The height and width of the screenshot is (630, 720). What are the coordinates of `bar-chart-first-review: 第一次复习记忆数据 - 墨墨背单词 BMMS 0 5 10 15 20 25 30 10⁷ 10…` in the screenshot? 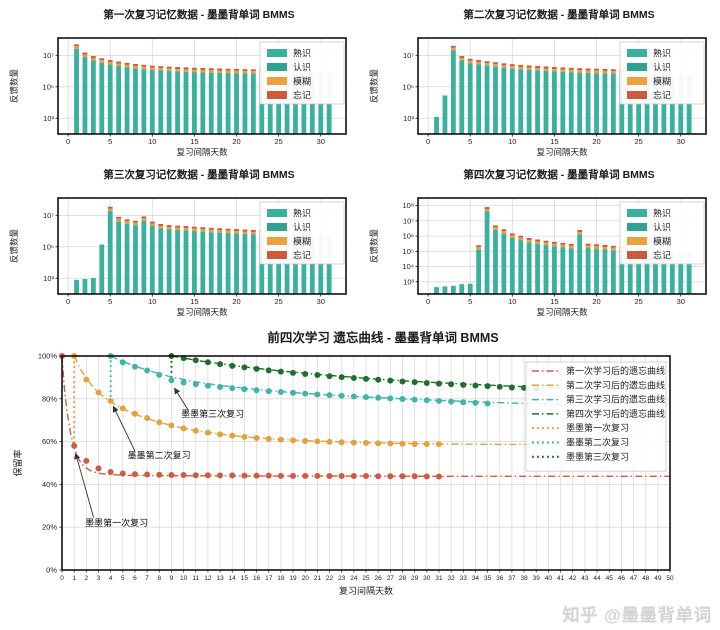 It's located at (180, 84).